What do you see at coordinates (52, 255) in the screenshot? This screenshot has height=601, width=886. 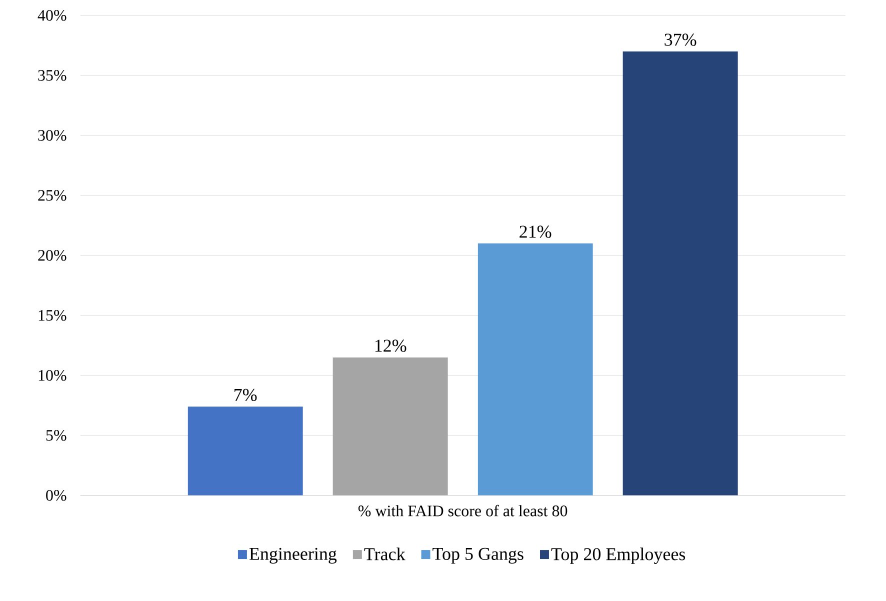 I see `y-tick-label: 20%` at bounding box center [52, 255].